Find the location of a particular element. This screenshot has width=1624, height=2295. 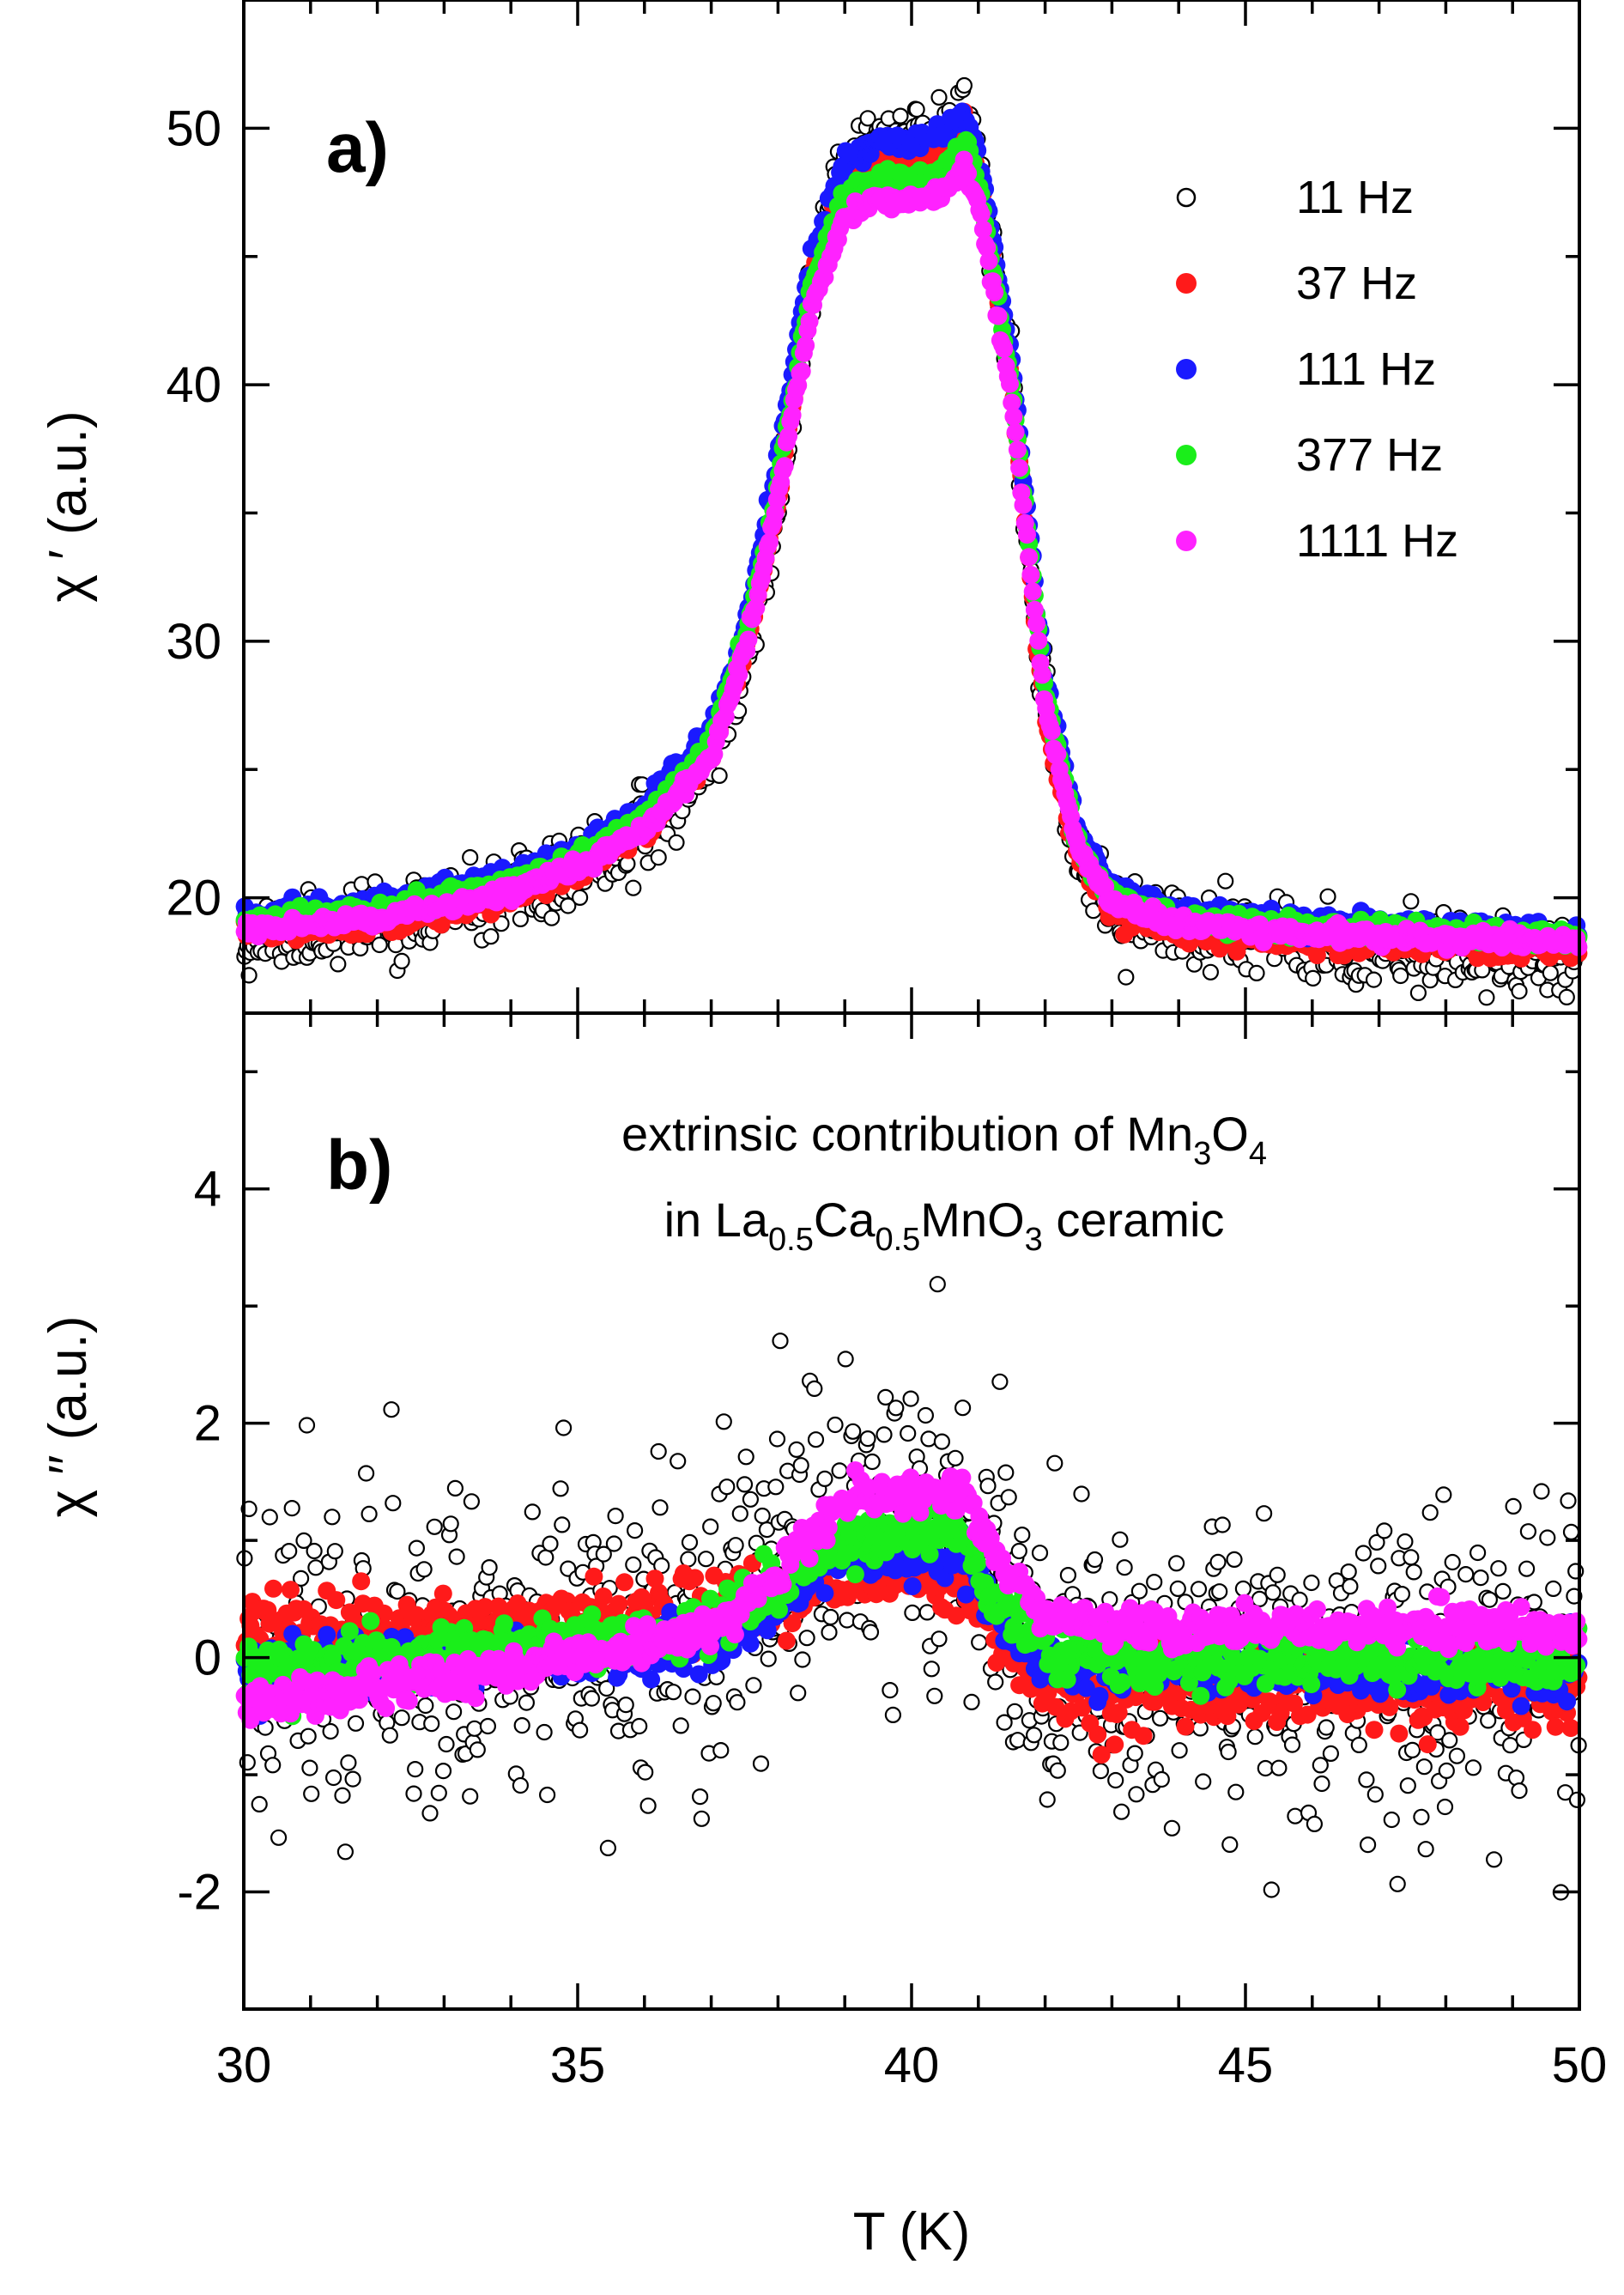

legend-label: 1111 Hz is located at coordinates (1377, 541).